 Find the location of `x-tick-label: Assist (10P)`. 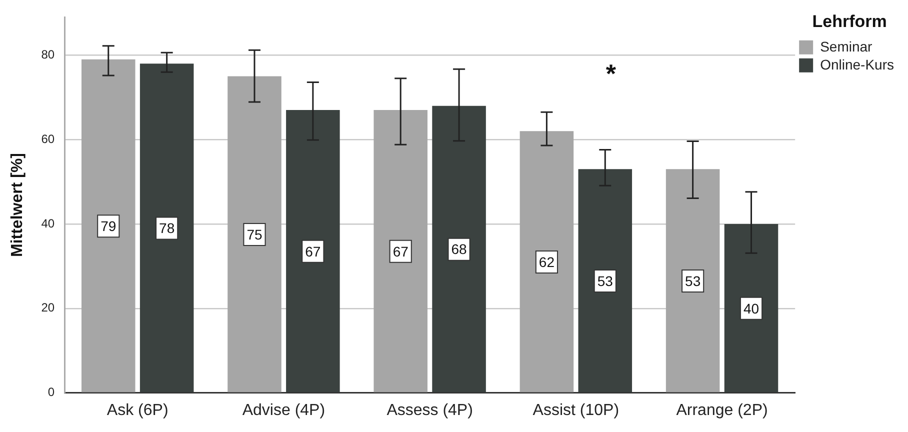

x-tick-label: Assist (10P) is located at coordinates (576, 410).